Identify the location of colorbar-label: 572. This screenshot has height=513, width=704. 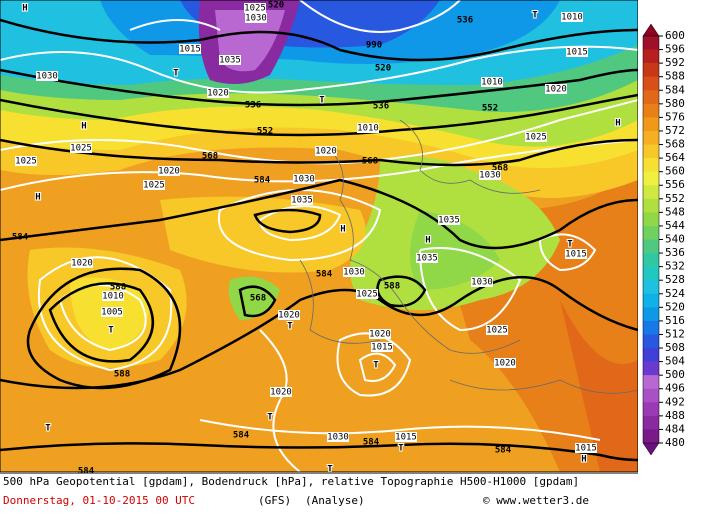
(675, 130).